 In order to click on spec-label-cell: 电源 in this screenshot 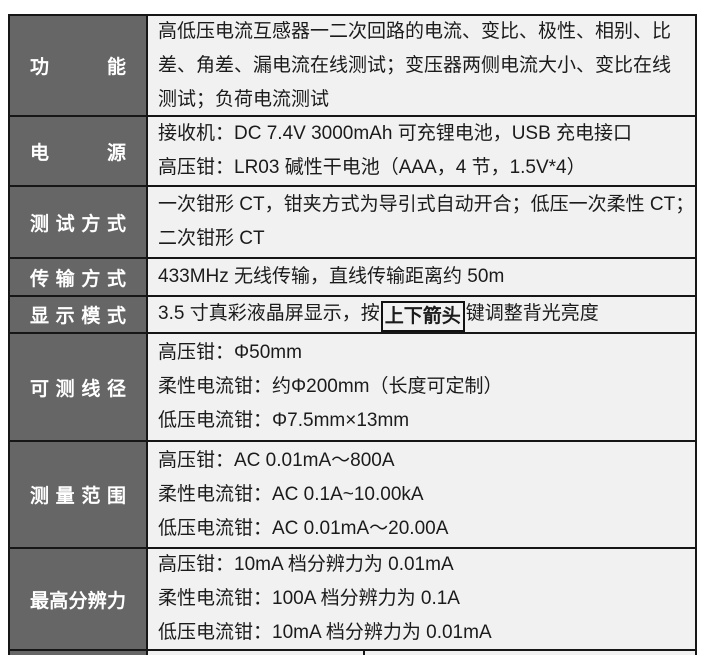, I will do `click(79, 151)`.